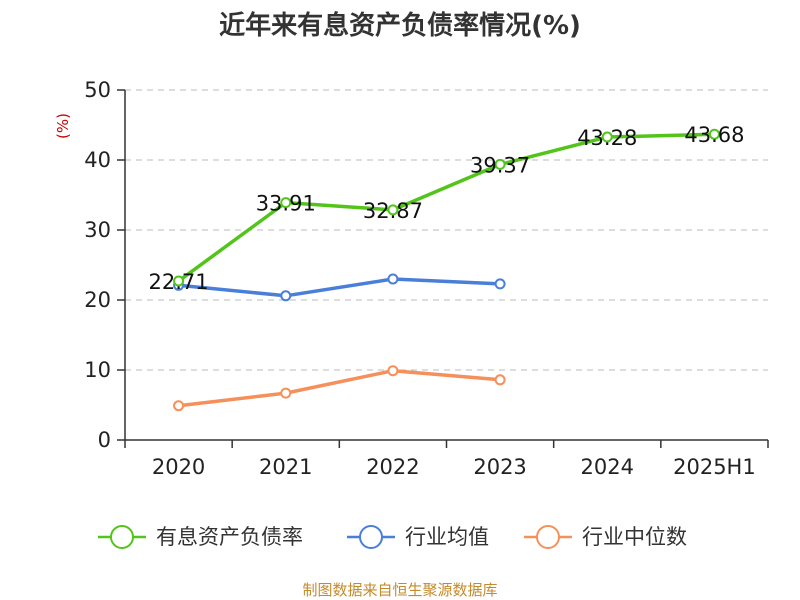  Describe the element at coordinates (447, 537) in the screenshot. I see `legend-label: 行业均值` at that location.